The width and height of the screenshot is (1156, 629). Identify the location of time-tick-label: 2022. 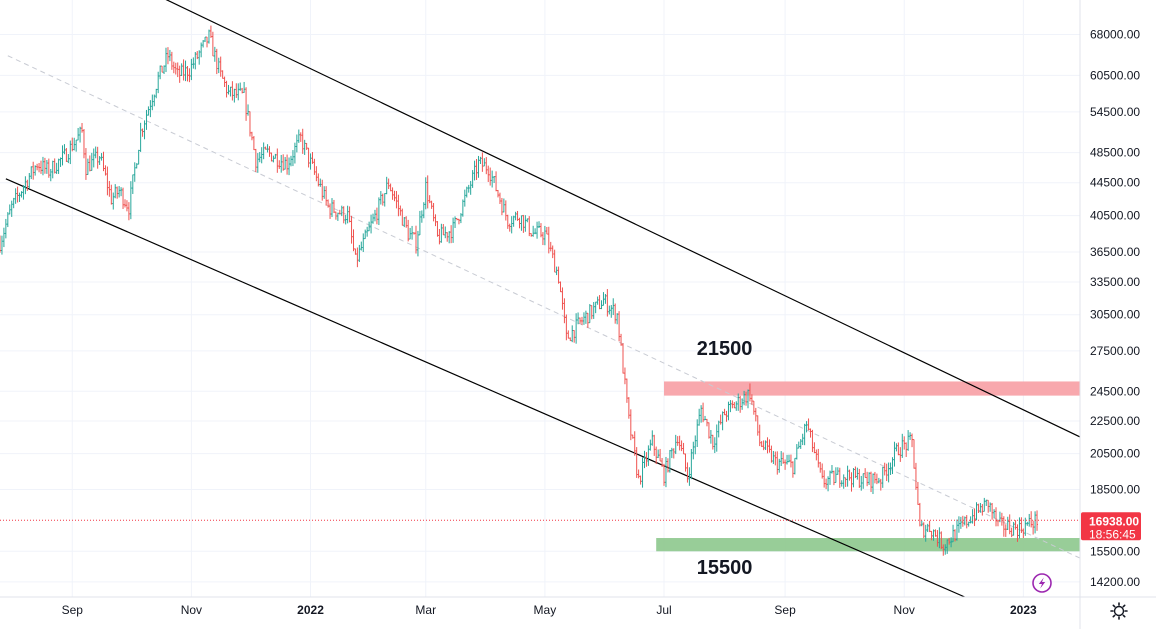
(310, 610).